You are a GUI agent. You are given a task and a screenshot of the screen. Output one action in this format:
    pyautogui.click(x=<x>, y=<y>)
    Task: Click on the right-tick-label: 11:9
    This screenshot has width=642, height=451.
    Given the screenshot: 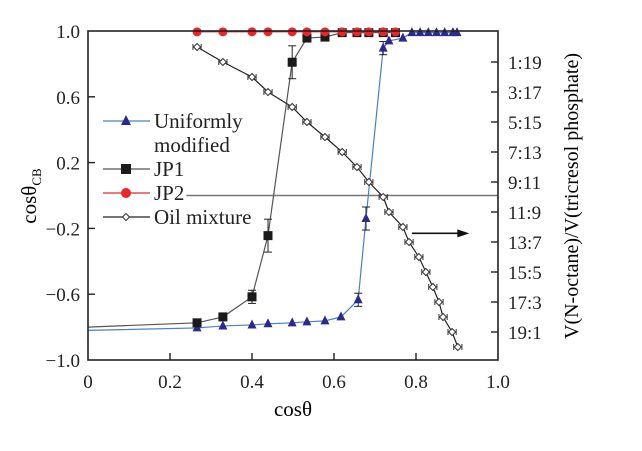 What is the action you would take?
    pyautogui.click(x=524, y=213)
    